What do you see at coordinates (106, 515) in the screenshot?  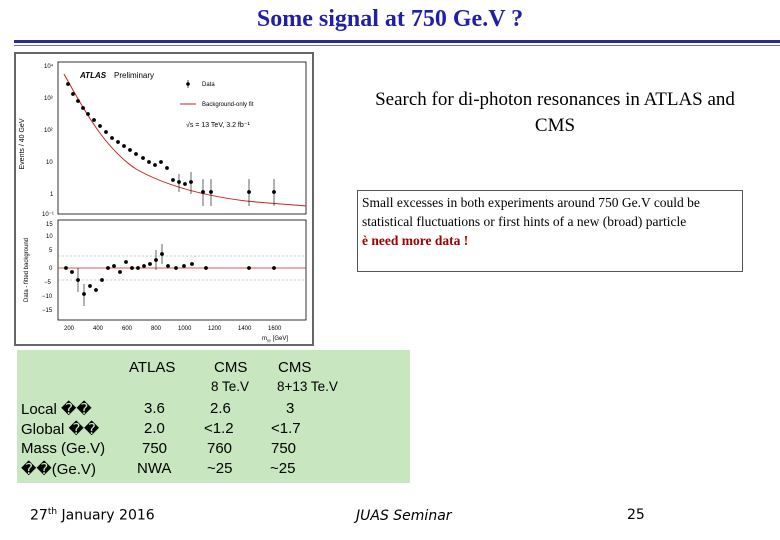 I see `date-rest: January 2016` at bounding box center [106, 515].